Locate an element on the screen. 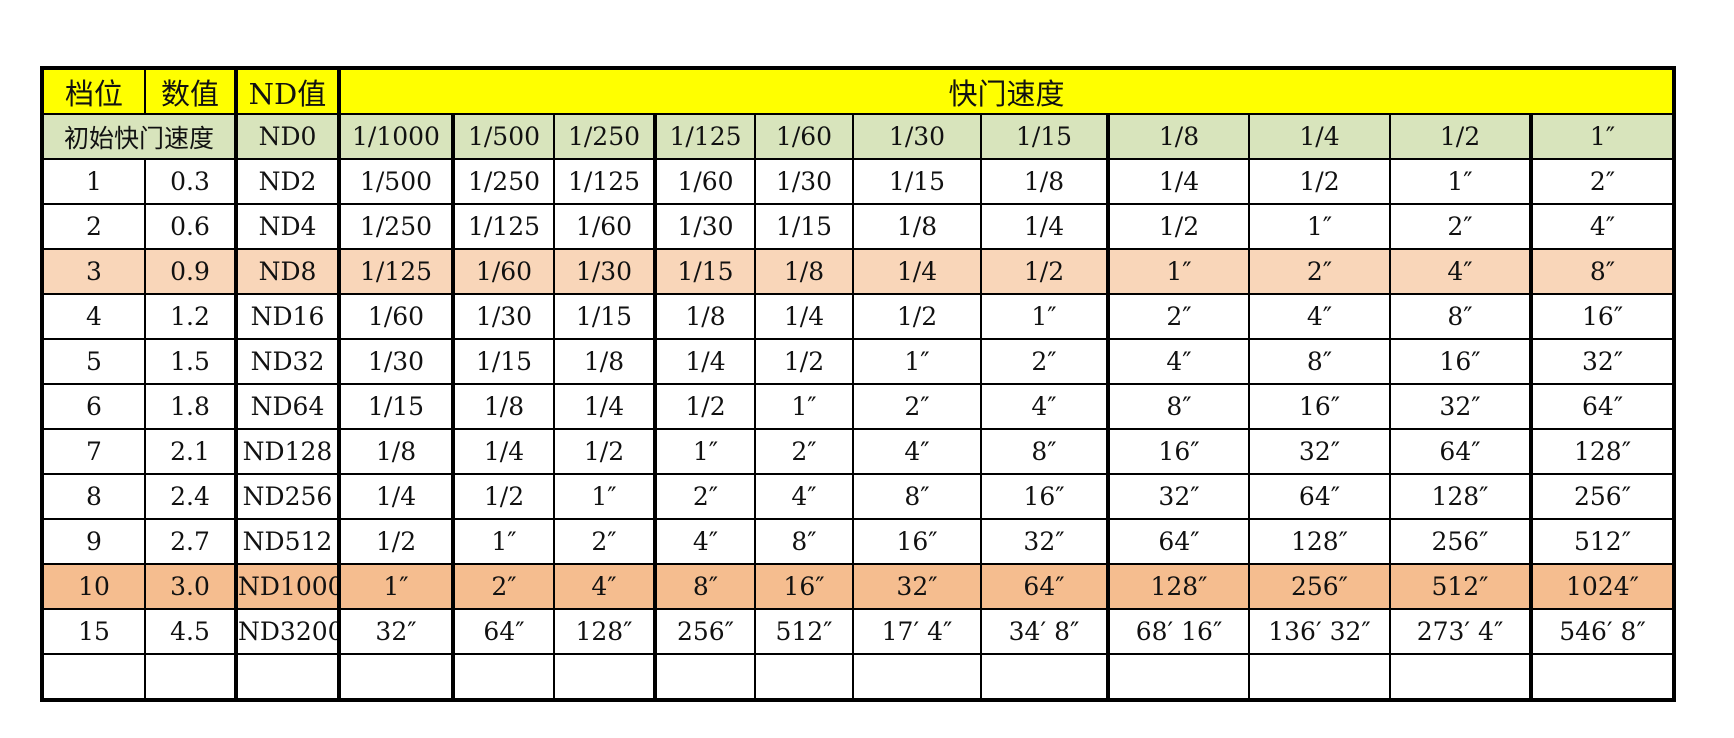  gear-cell: 2 is located at coordinates (93, 226).